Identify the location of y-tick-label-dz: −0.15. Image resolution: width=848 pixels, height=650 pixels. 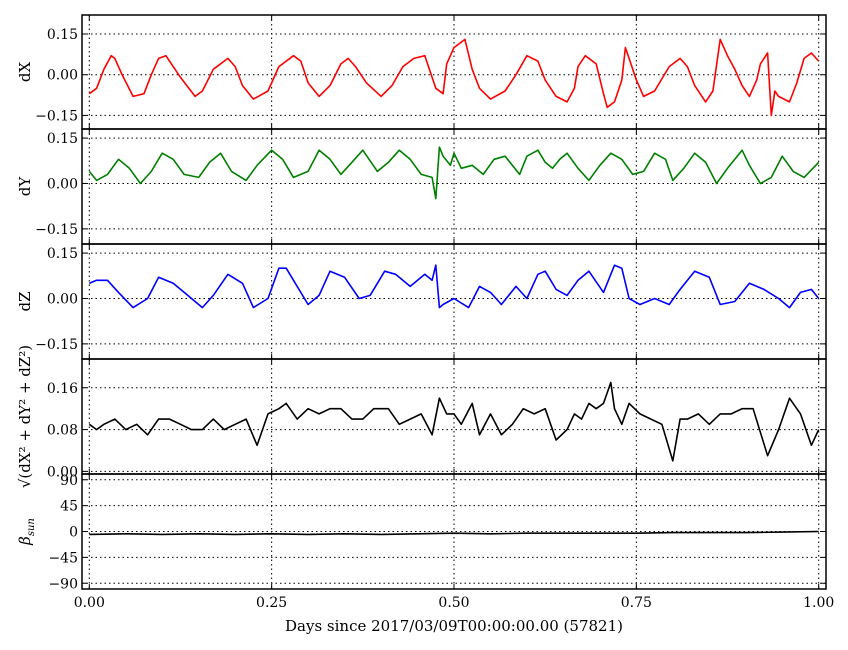
(56, 345).